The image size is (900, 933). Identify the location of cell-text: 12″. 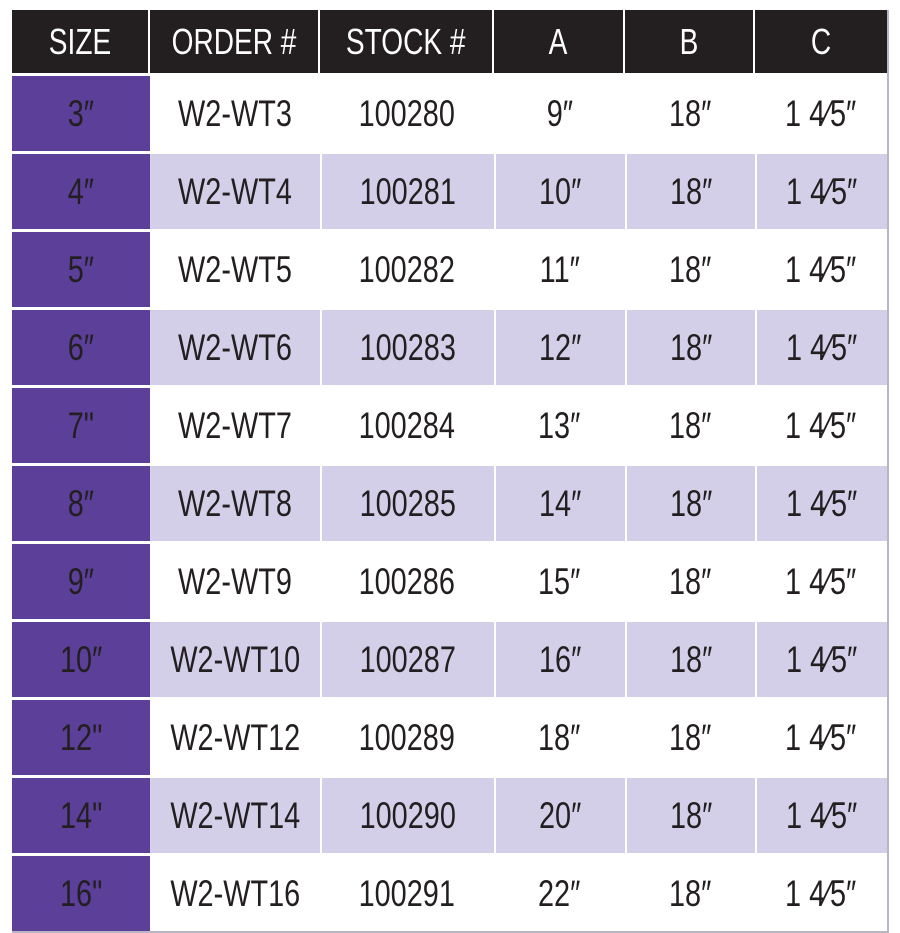
(560, 347).